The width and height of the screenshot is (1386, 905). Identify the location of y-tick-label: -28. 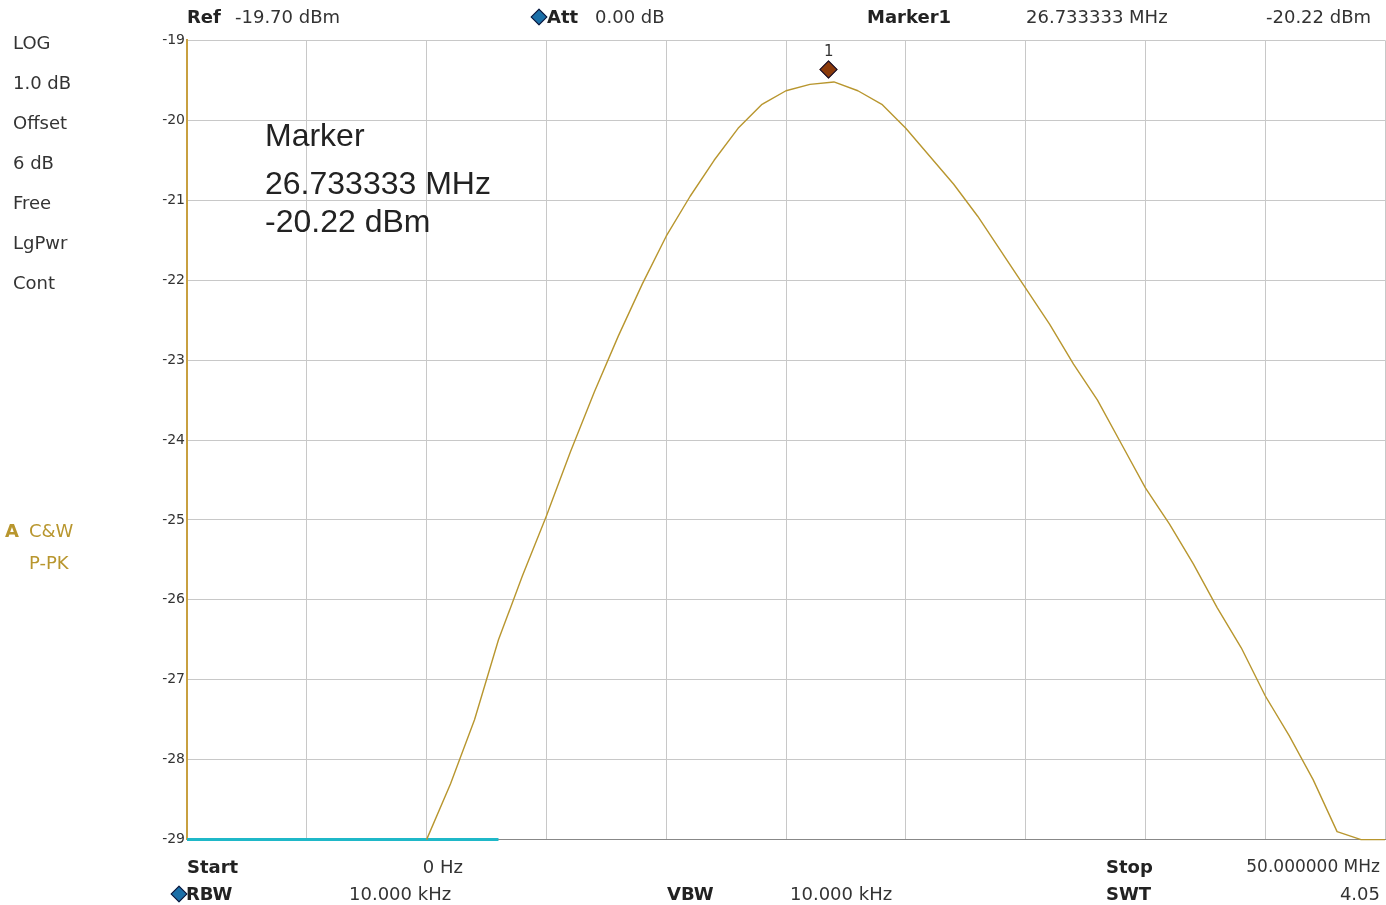
(173, 758).